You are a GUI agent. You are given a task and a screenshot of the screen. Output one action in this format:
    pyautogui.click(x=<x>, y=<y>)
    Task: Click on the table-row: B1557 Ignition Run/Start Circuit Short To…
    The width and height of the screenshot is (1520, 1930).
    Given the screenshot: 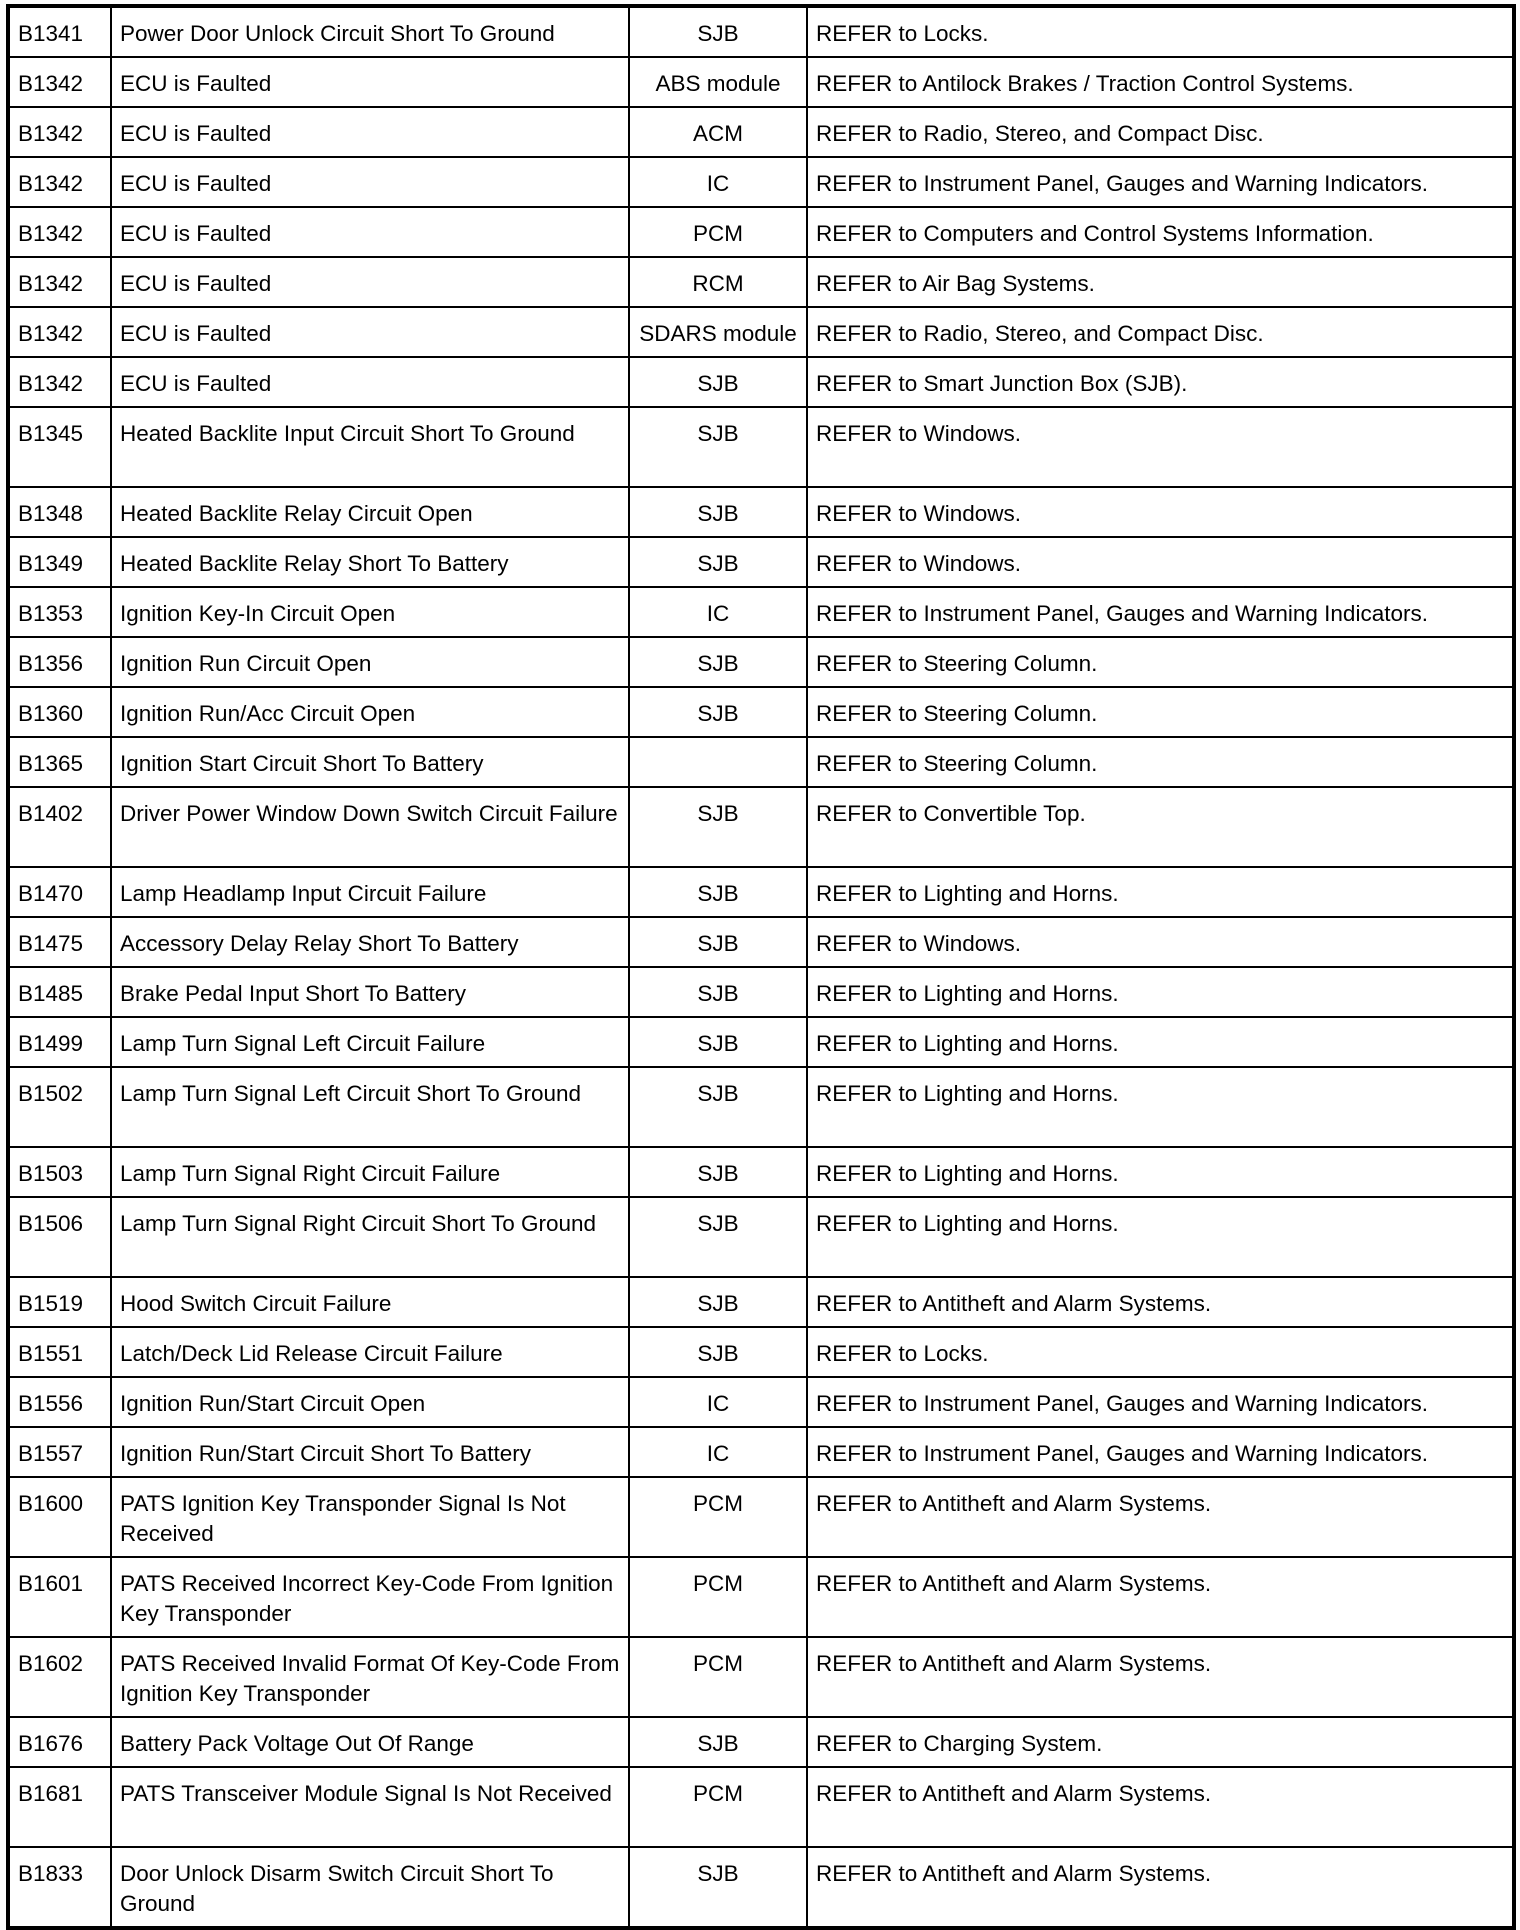 What is the action you would take?
    pyautogui.click(x=761, y=1452)
    